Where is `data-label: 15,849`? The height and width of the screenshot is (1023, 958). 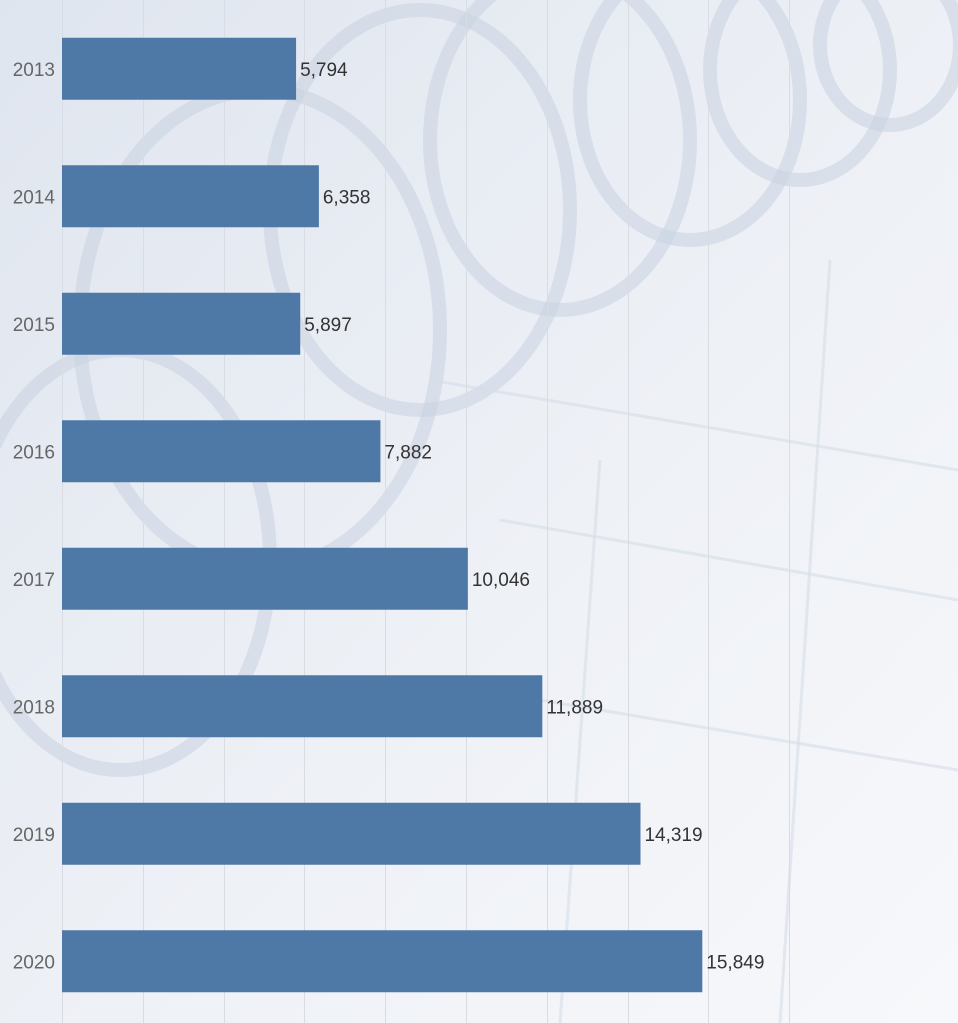 data-label: 15,849 is located at coordinates (735, 962).